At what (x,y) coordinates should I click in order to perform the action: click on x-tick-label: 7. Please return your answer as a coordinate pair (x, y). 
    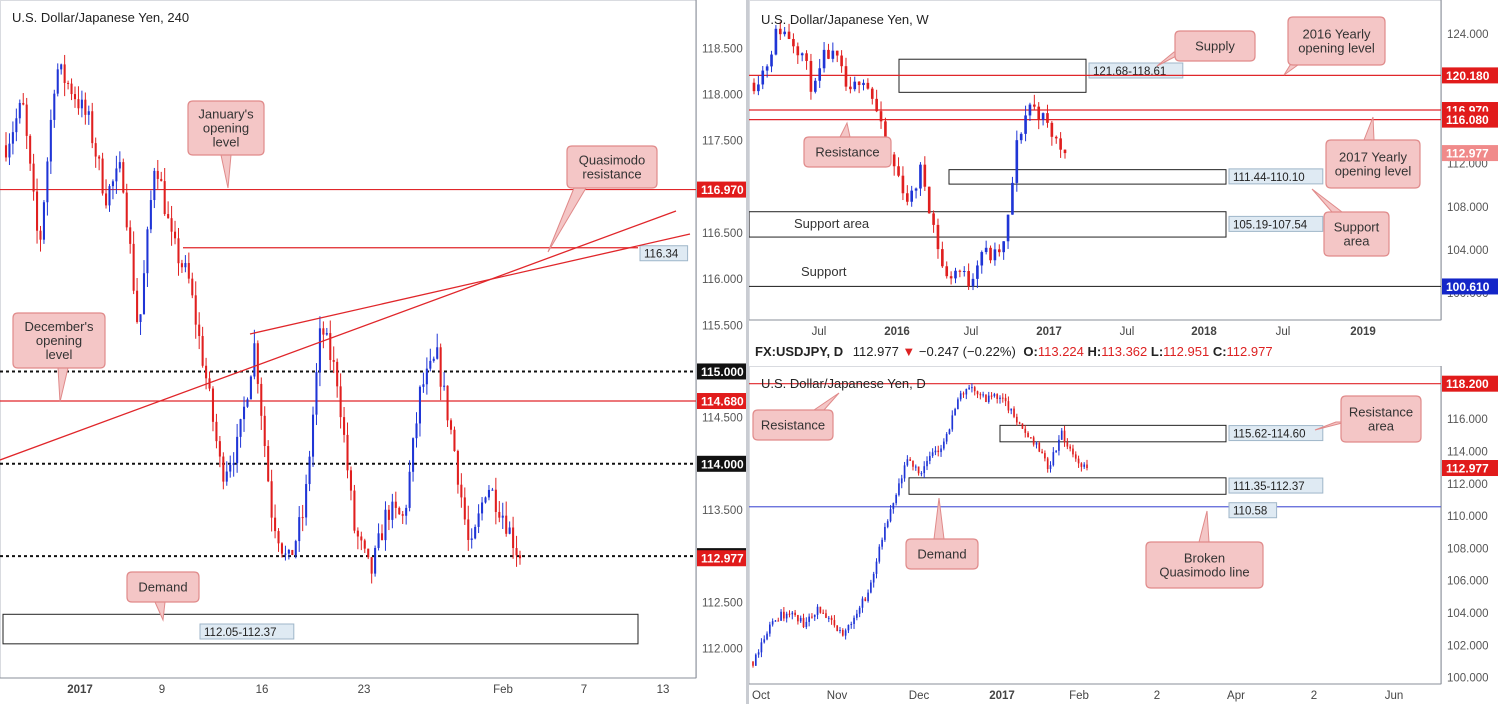
    Looking at the image, I should click on (584, 690).